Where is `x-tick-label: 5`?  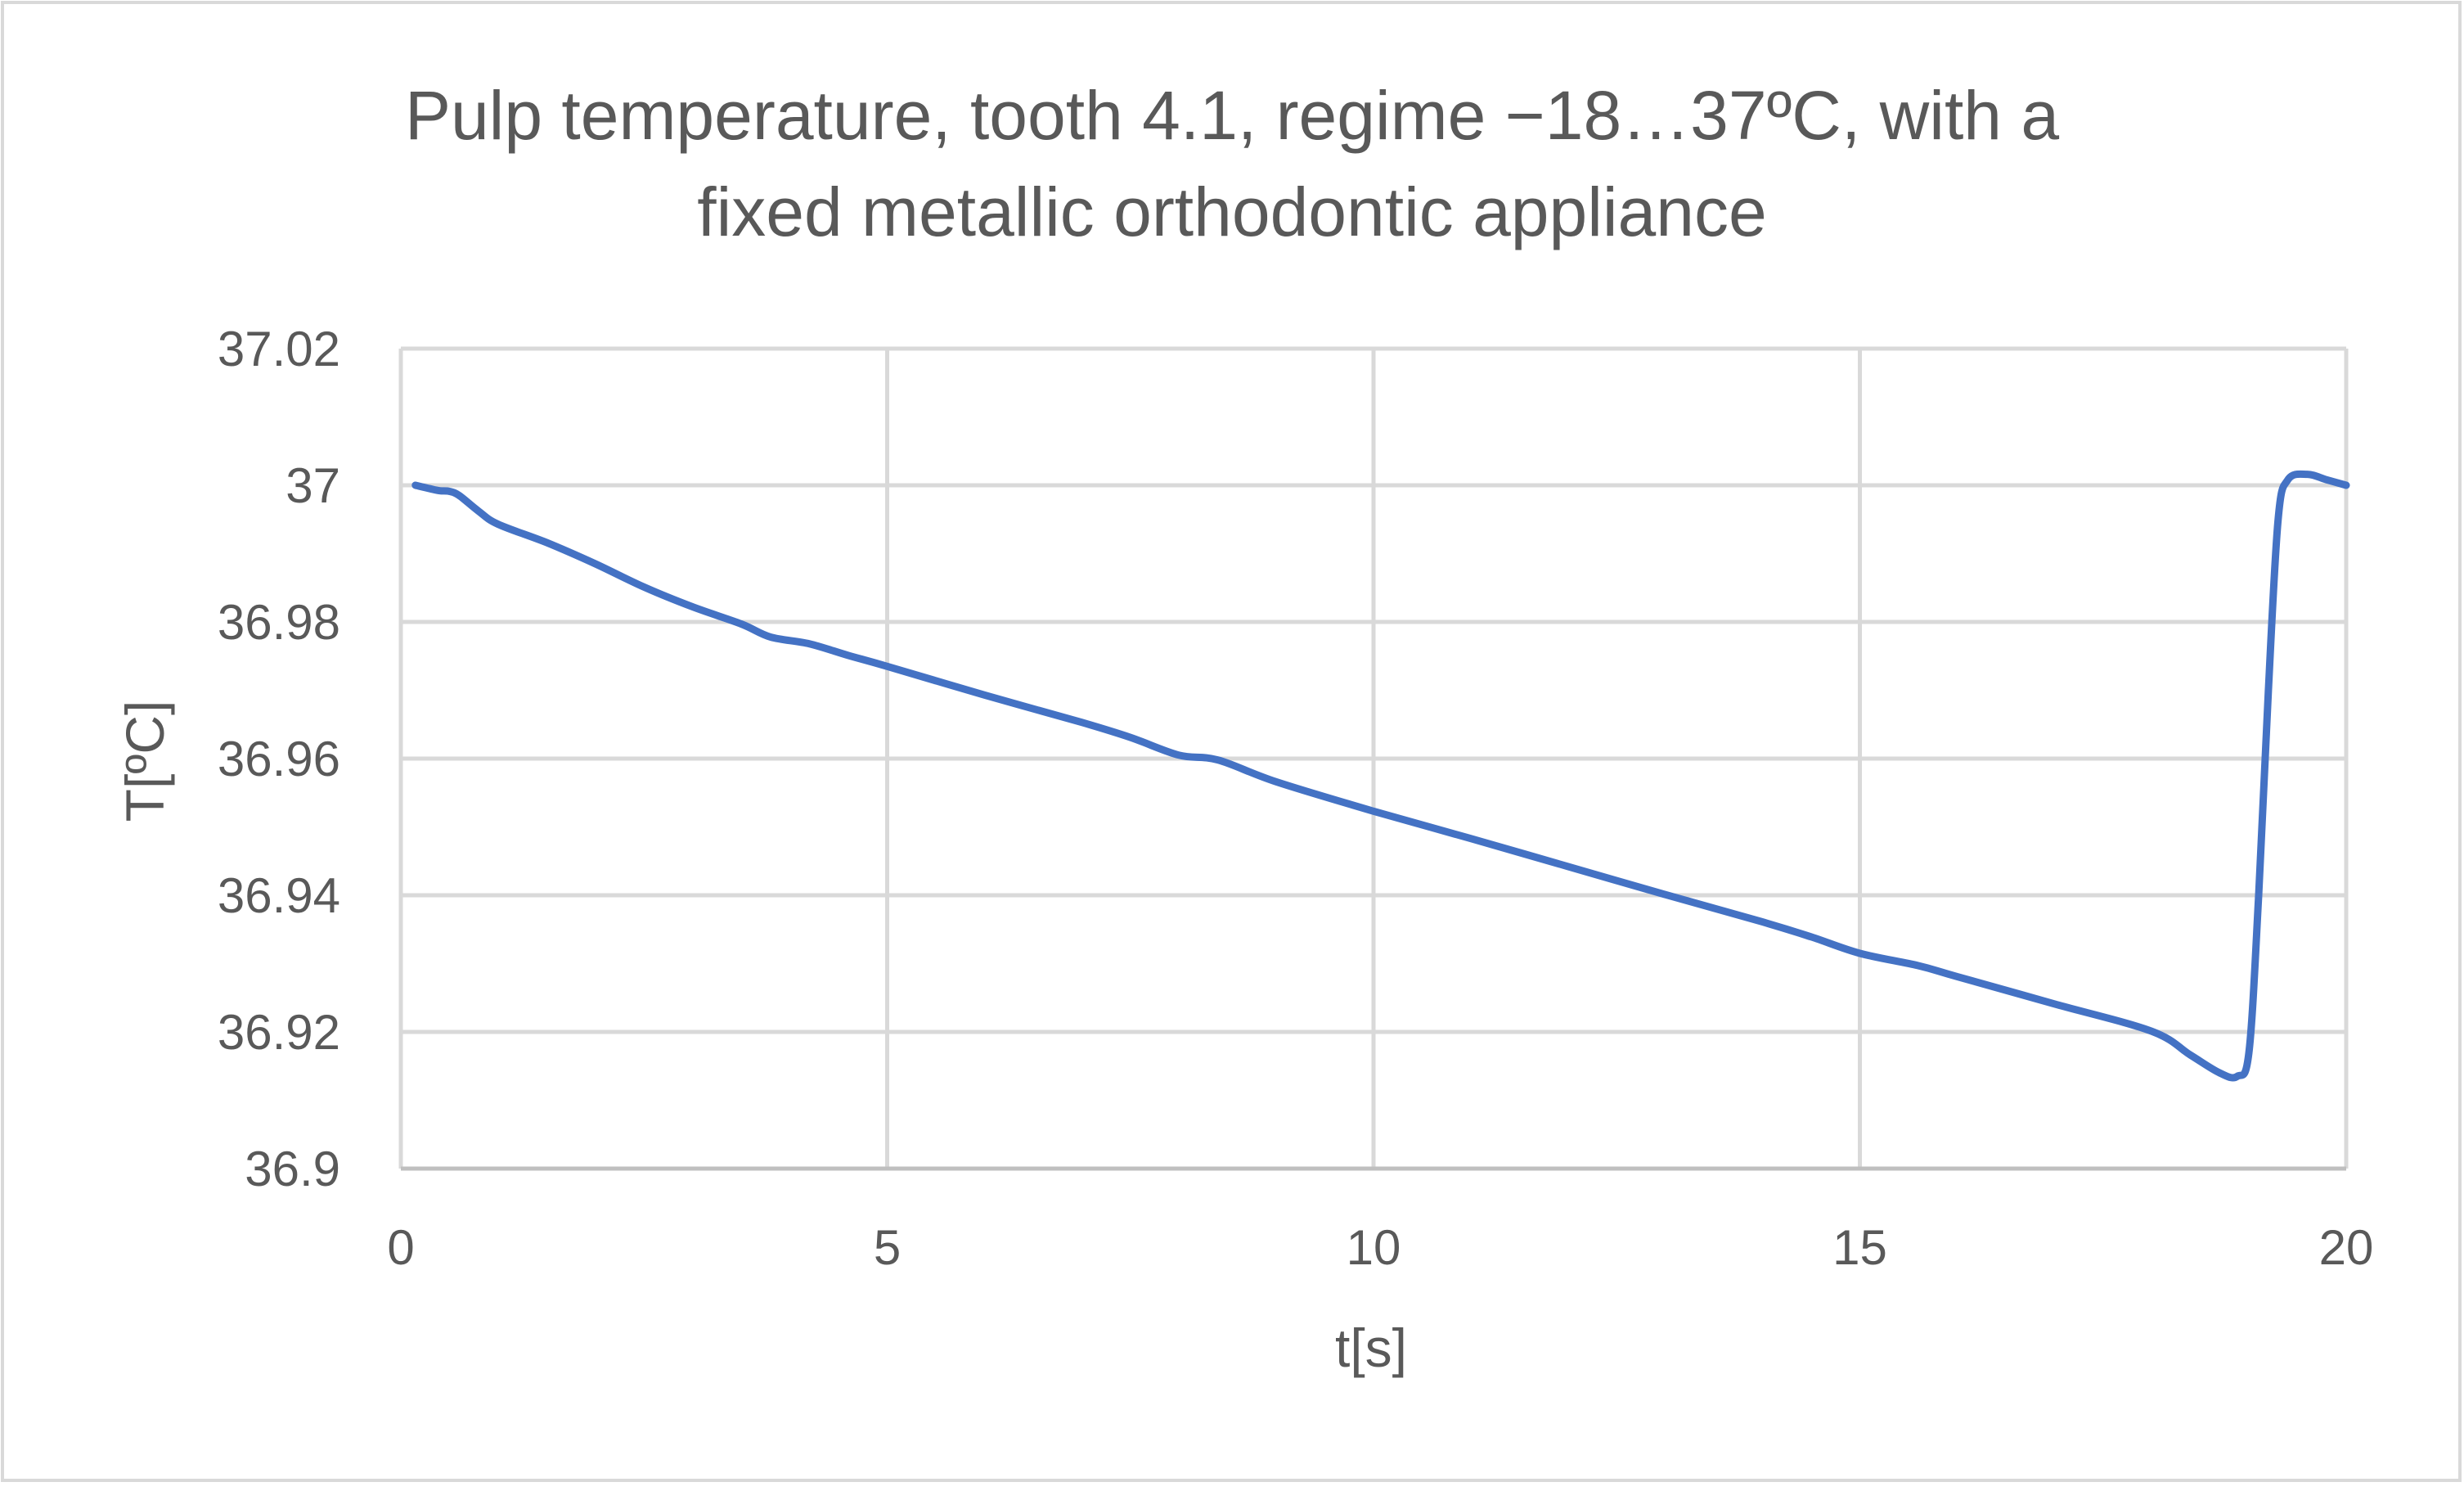 x-tick-label: 5 is located at coordinates (888, 1247).